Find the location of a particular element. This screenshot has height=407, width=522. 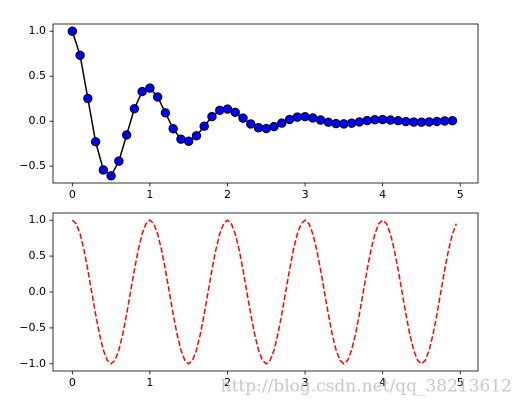

y-tick-label: −1.0 is located at coordinates (32, 363).